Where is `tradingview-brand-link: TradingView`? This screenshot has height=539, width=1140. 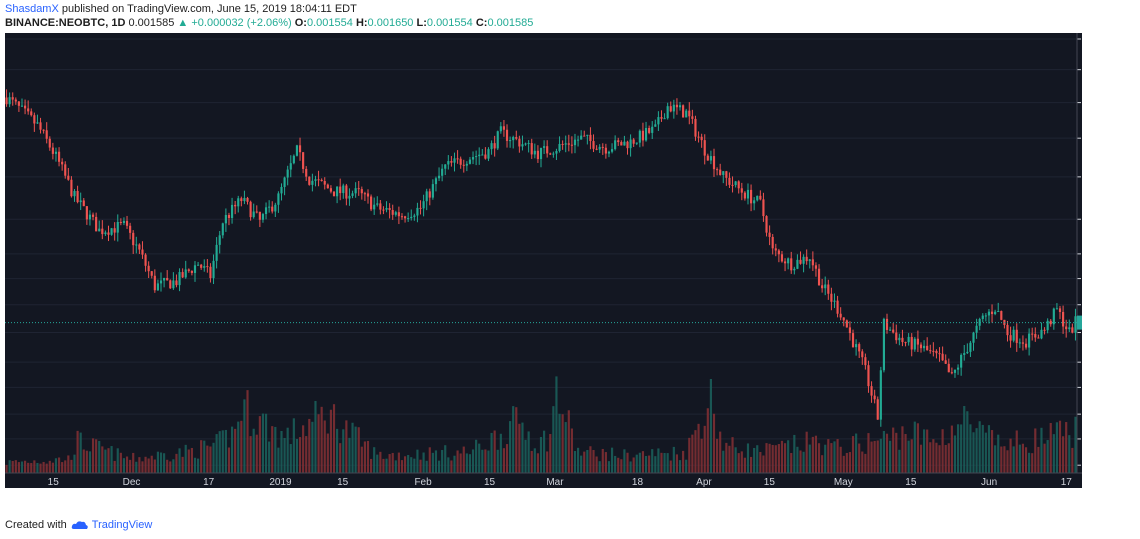
tradingview-brand-link: TradingView is located at coordinates (122, 525).